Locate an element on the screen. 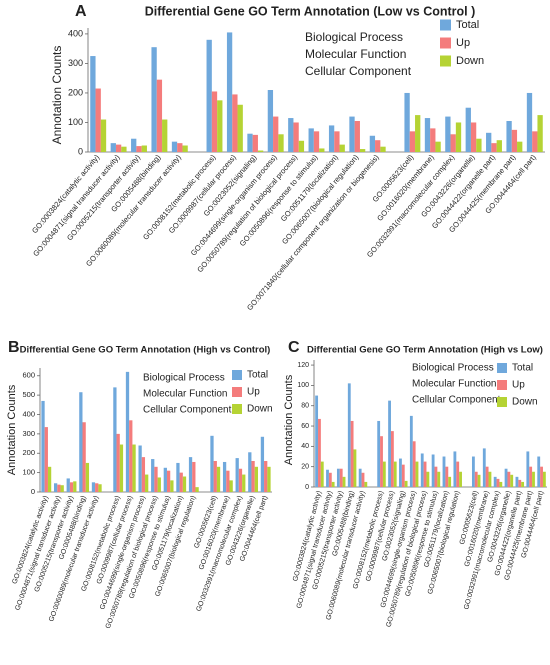 Image resolution: width=550 pixels, height=665 pixels. panel-letter: C is located at coordinates (294, 347).